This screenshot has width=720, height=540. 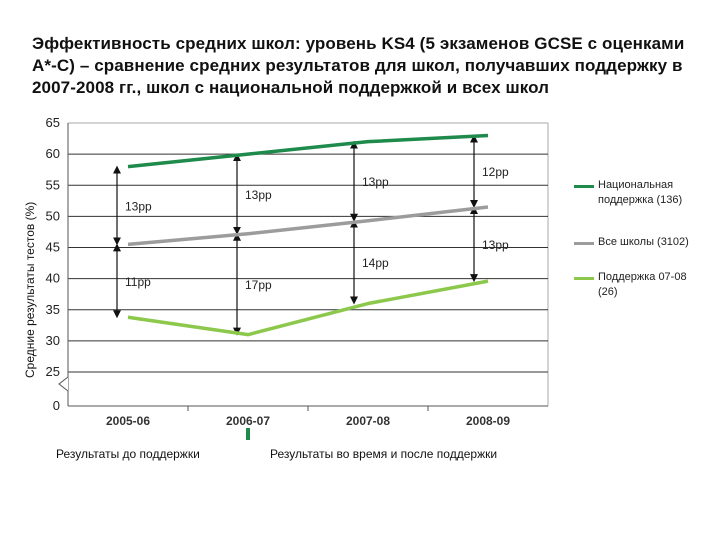 What do you see at coordinates (308, 308) in the screenshot?
I see `series-line-support` at bounding box center [308, 308].